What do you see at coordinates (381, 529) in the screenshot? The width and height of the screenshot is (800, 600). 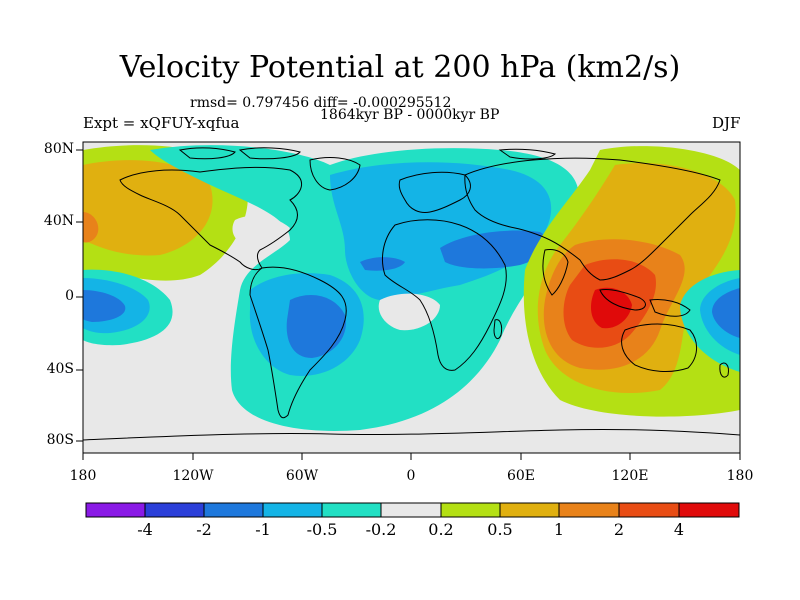 I see `colorbar-level-label: -0.2` at bounding box center [381, 529].